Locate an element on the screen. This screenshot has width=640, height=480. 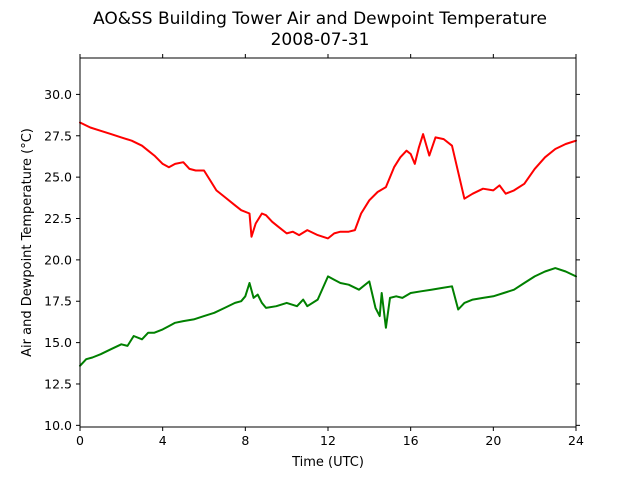
y-tick-label: 15.0 is located at coordinates (58, 342).